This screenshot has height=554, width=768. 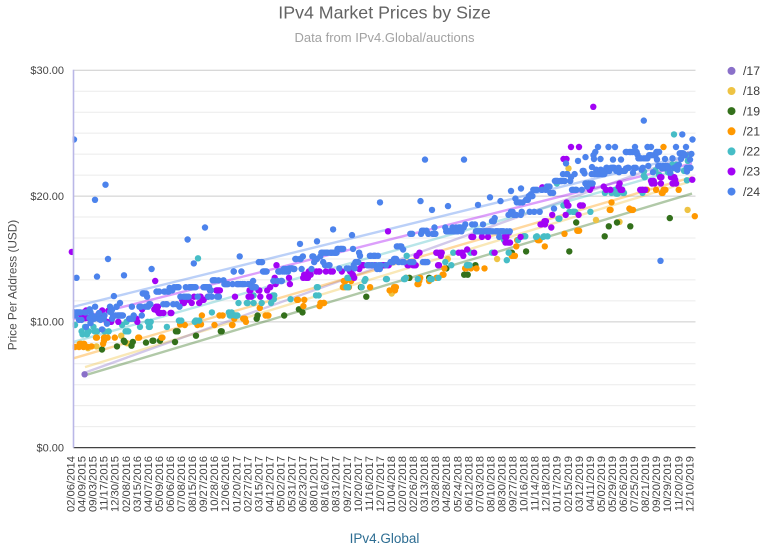 I want to click on svg-text: 12/30/2015, so click(x=116, y=484).